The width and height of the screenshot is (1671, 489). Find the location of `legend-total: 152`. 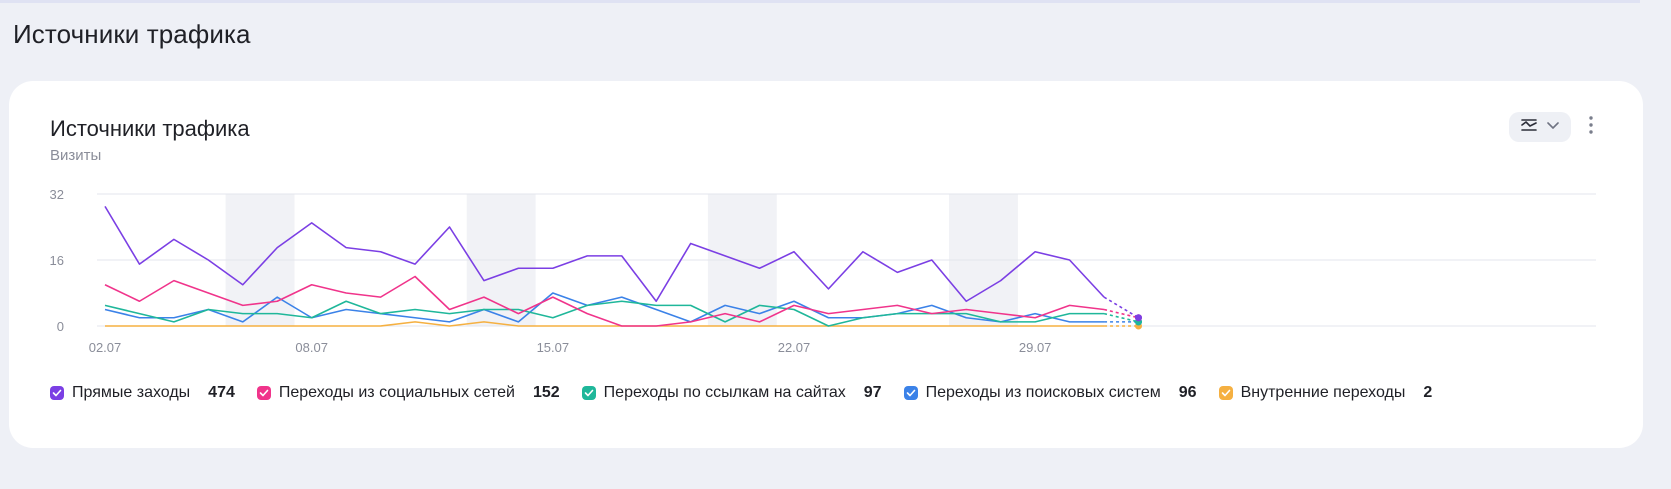

legend-total: 152 is located at coordinates (546, 392).